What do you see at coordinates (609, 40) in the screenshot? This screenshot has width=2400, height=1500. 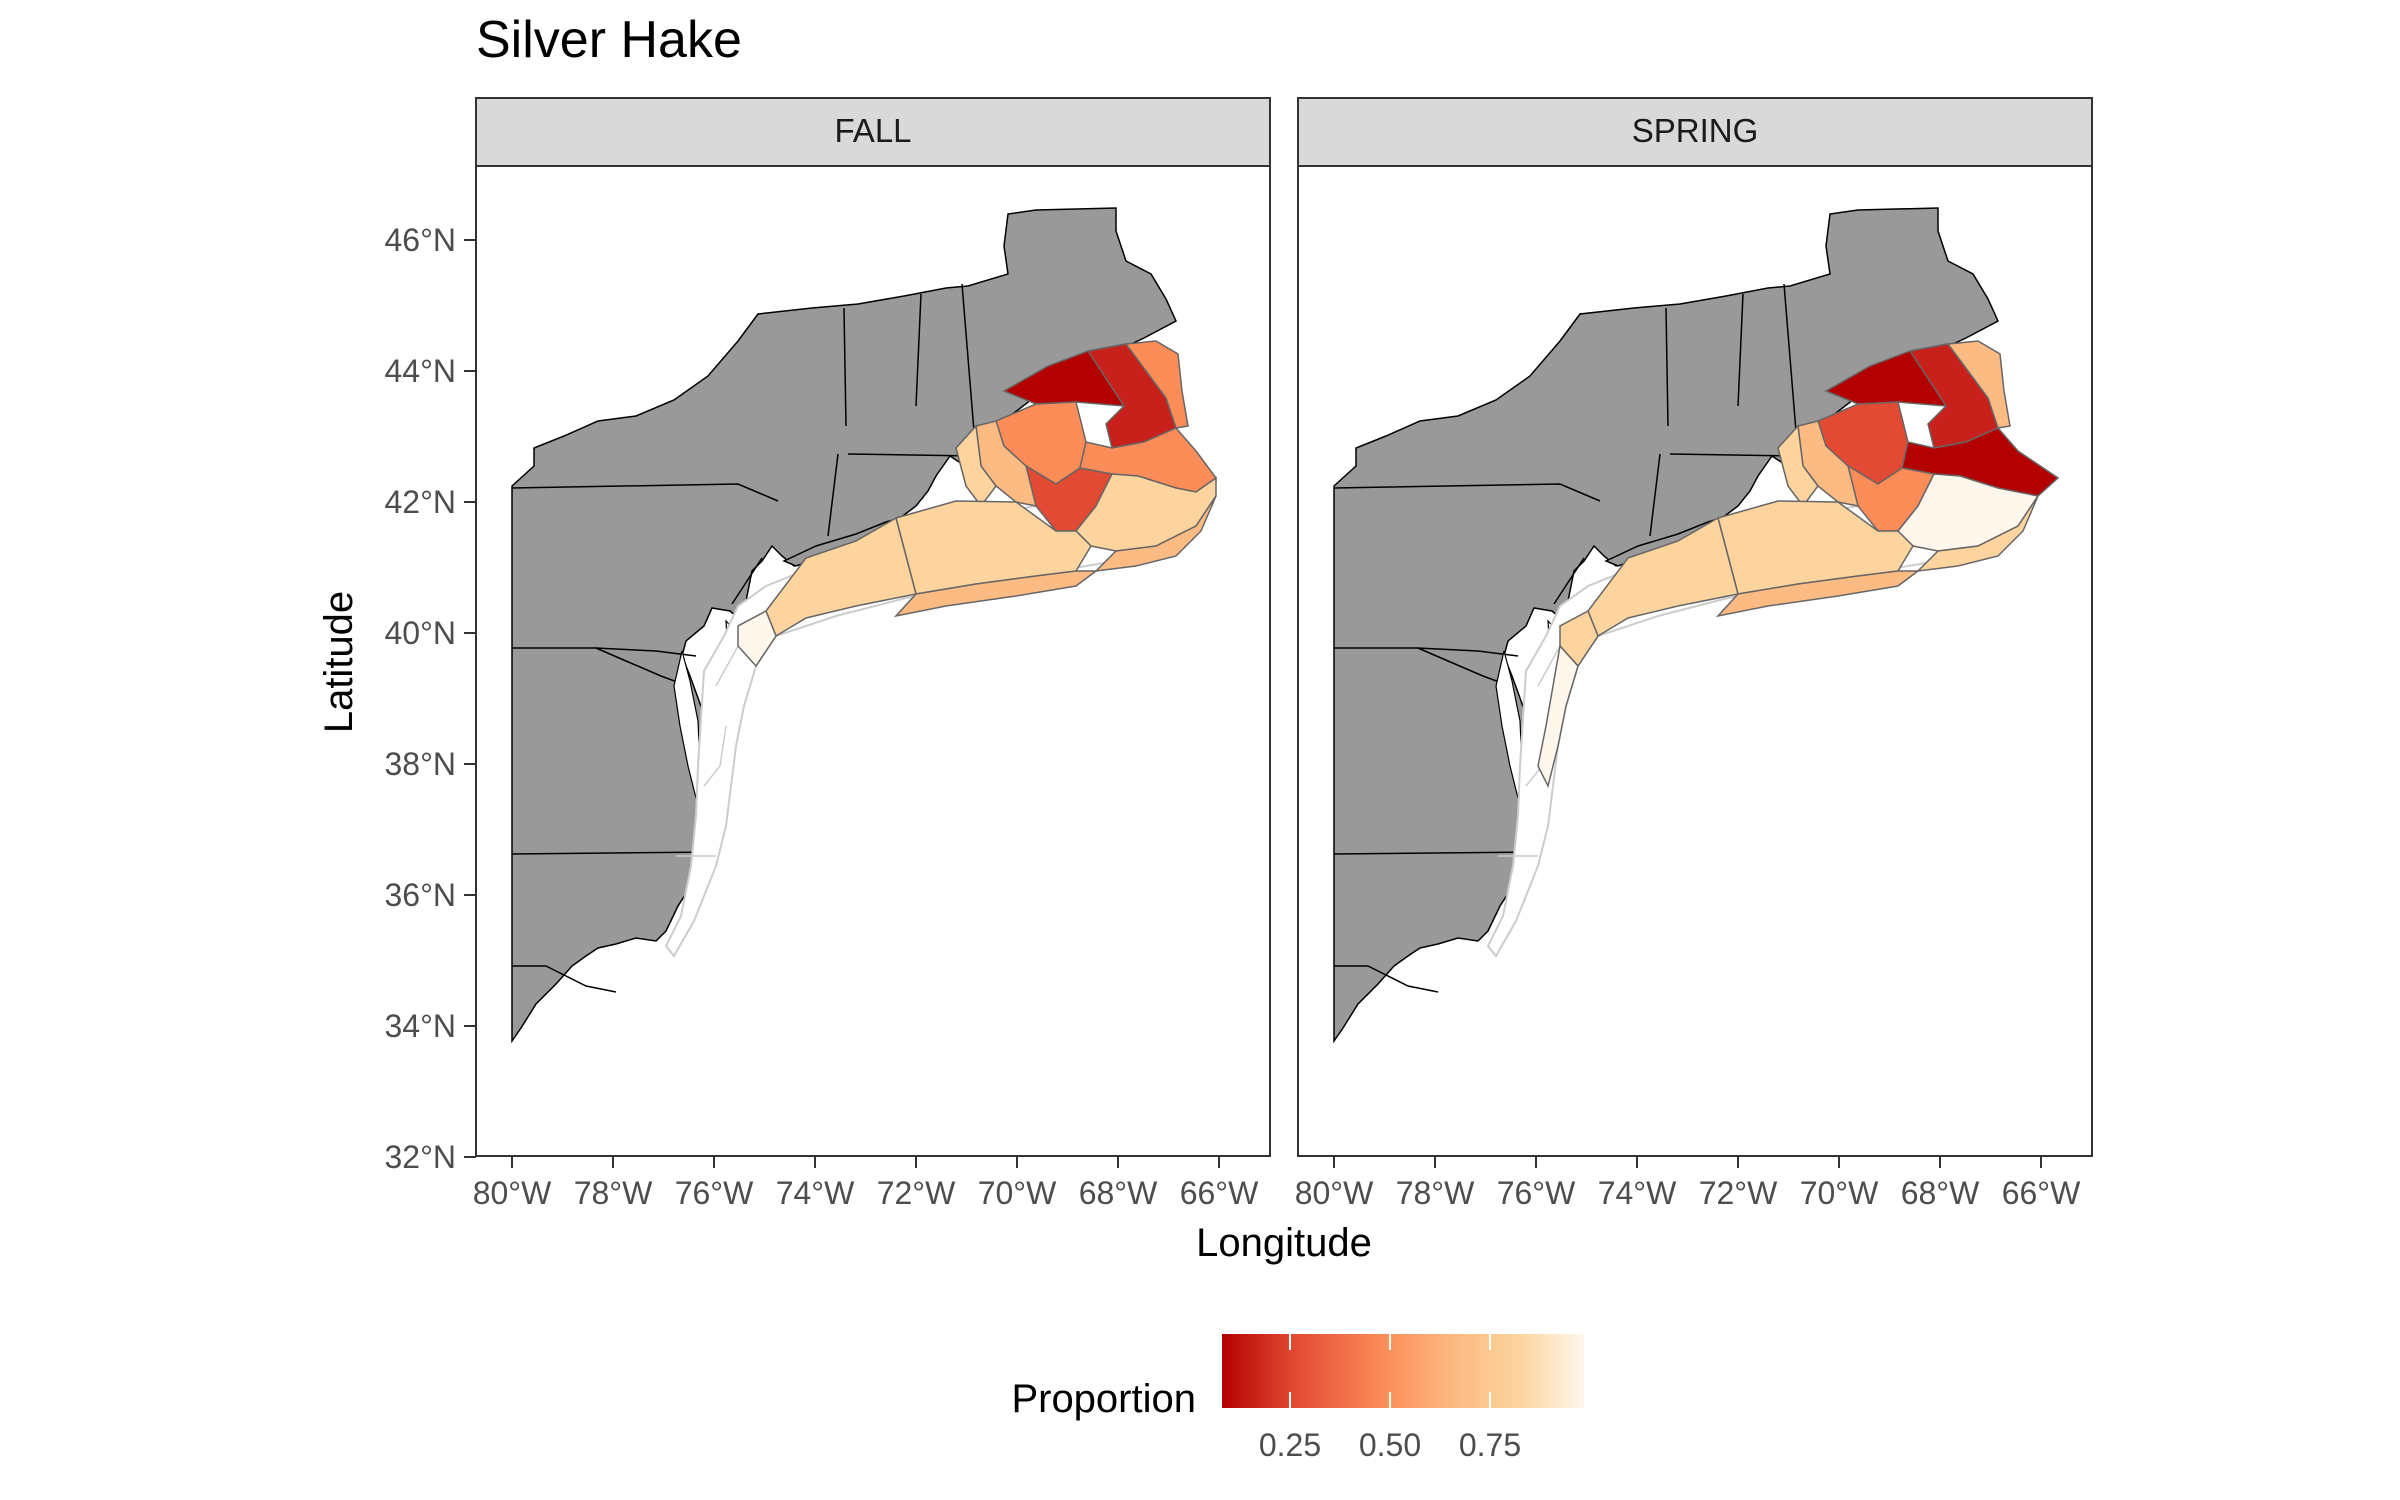 I see `chart-title: Silver Hake` at bounding box center [609, 40].